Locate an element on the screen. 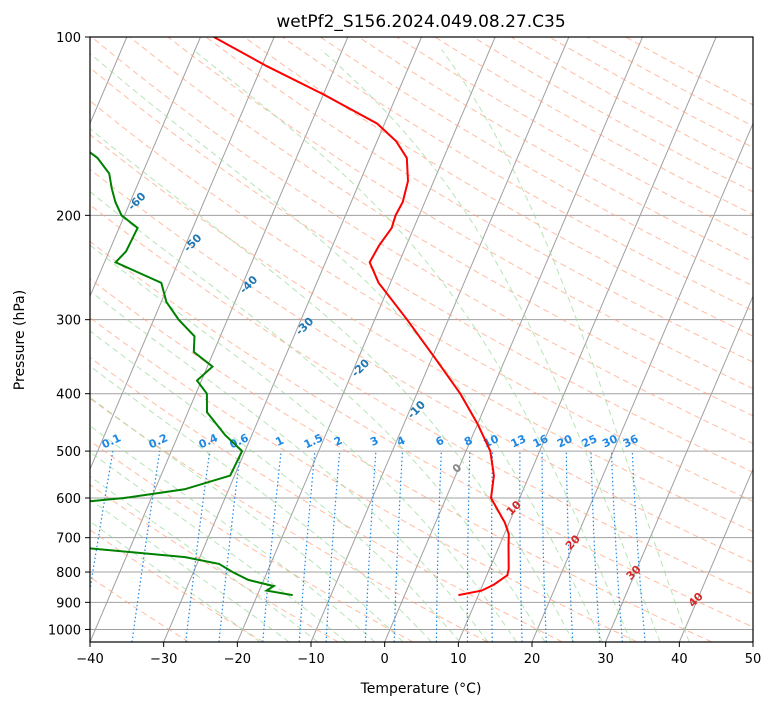 Image resolution: width=775 pixels, height=708 pixels. x-tick-label: 20 is located at coordinates (532, 659).